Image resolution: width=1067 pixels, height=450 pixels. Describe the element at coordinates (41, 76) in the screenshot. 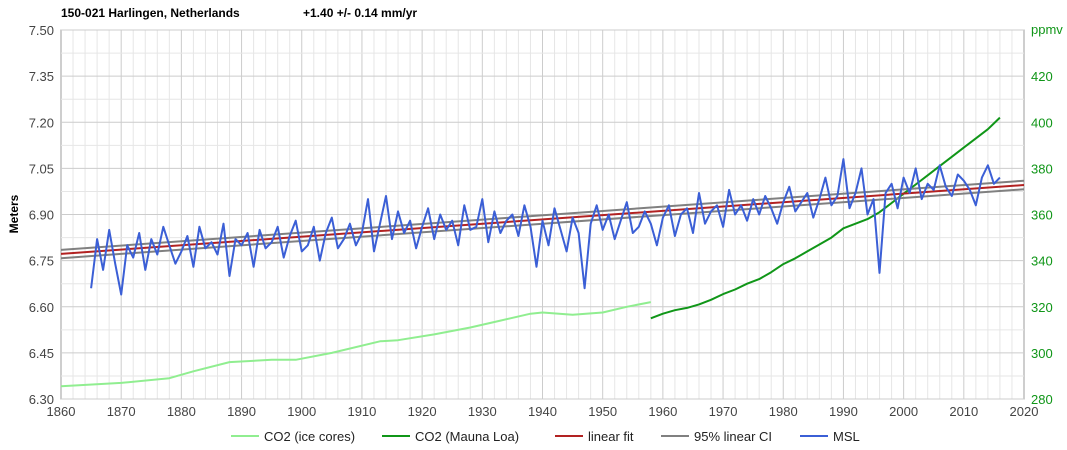

I see `y-tick-label: 7.35` at that location.